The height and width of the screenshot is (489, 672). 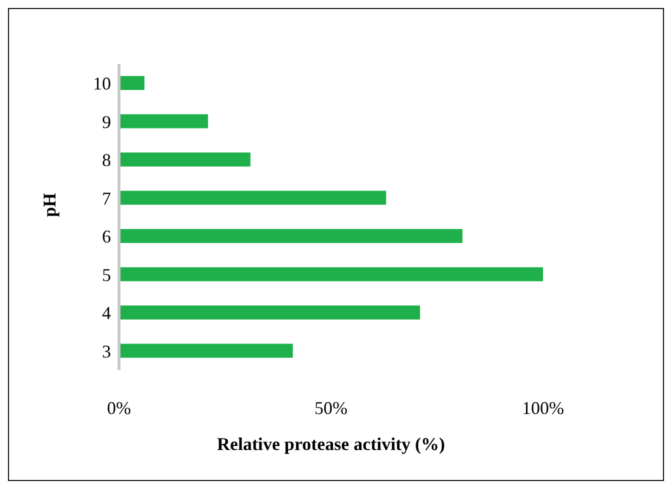 I want to click on y-tick-label: 6, so click(x=106, y=236).